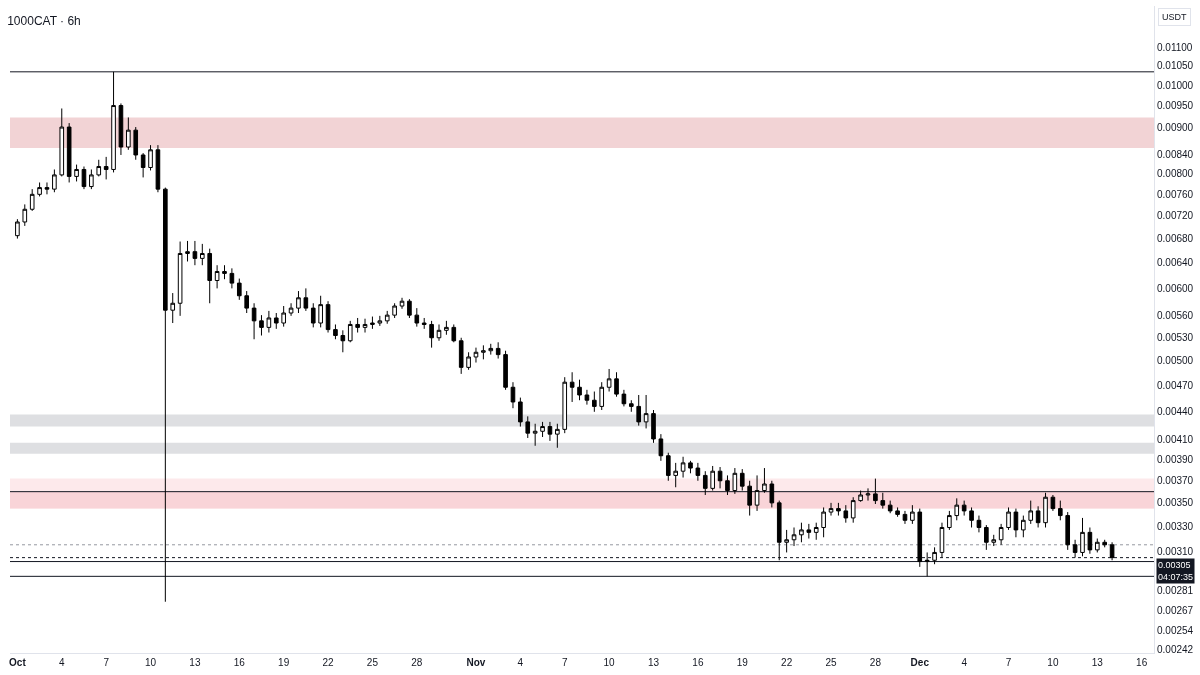 The height and width of the screenshot is (675, 1200). Describe the element at coordinates (1176, 571) in the screenshot. I see `ref-line-label: 0.00305 04:07:35` at that location.